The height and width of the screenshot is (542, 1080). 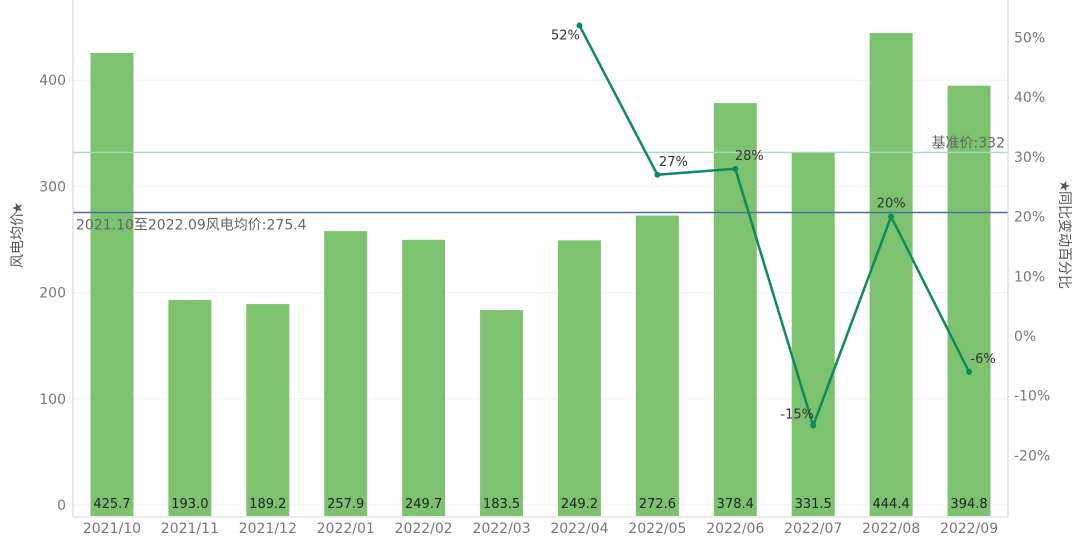 What do you see at coordinates (657, 529) in the screenshot?
I see `x-tick-label: 2022/05` at bounding box center [657, 529].